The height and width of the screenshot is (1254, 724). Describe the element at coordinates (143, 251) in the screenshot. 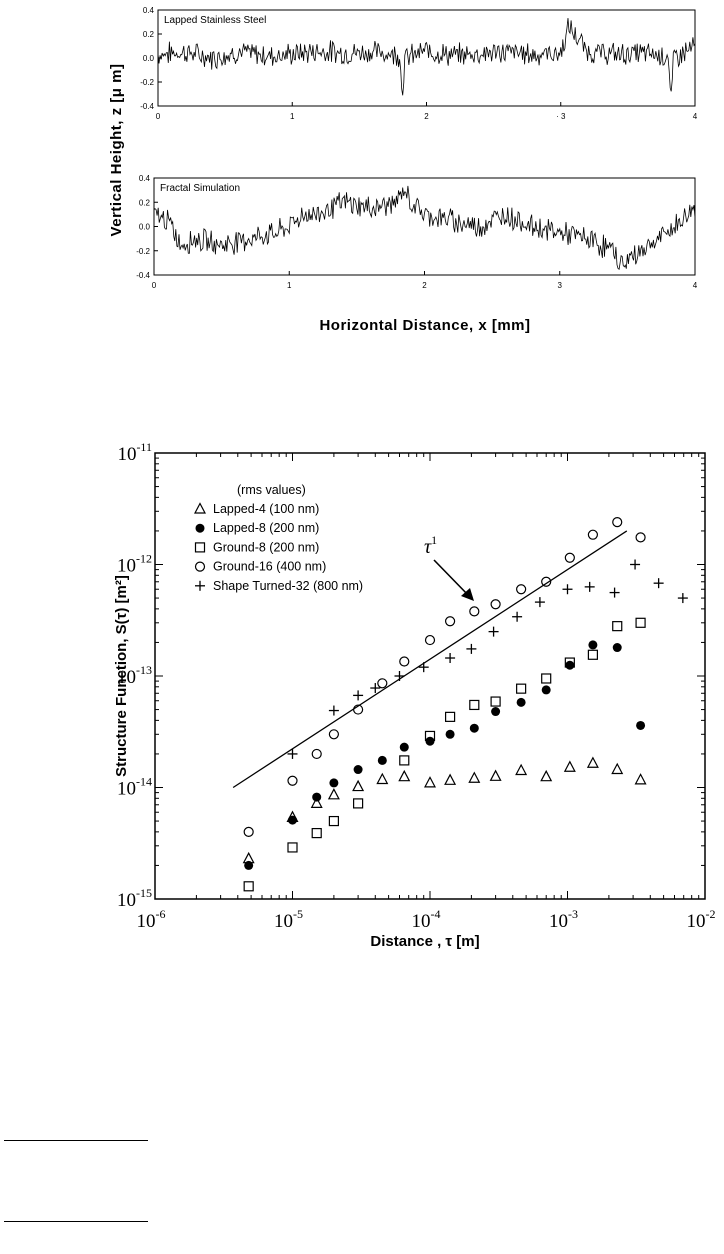

I see `y-tick-label: -0.2` at that location.